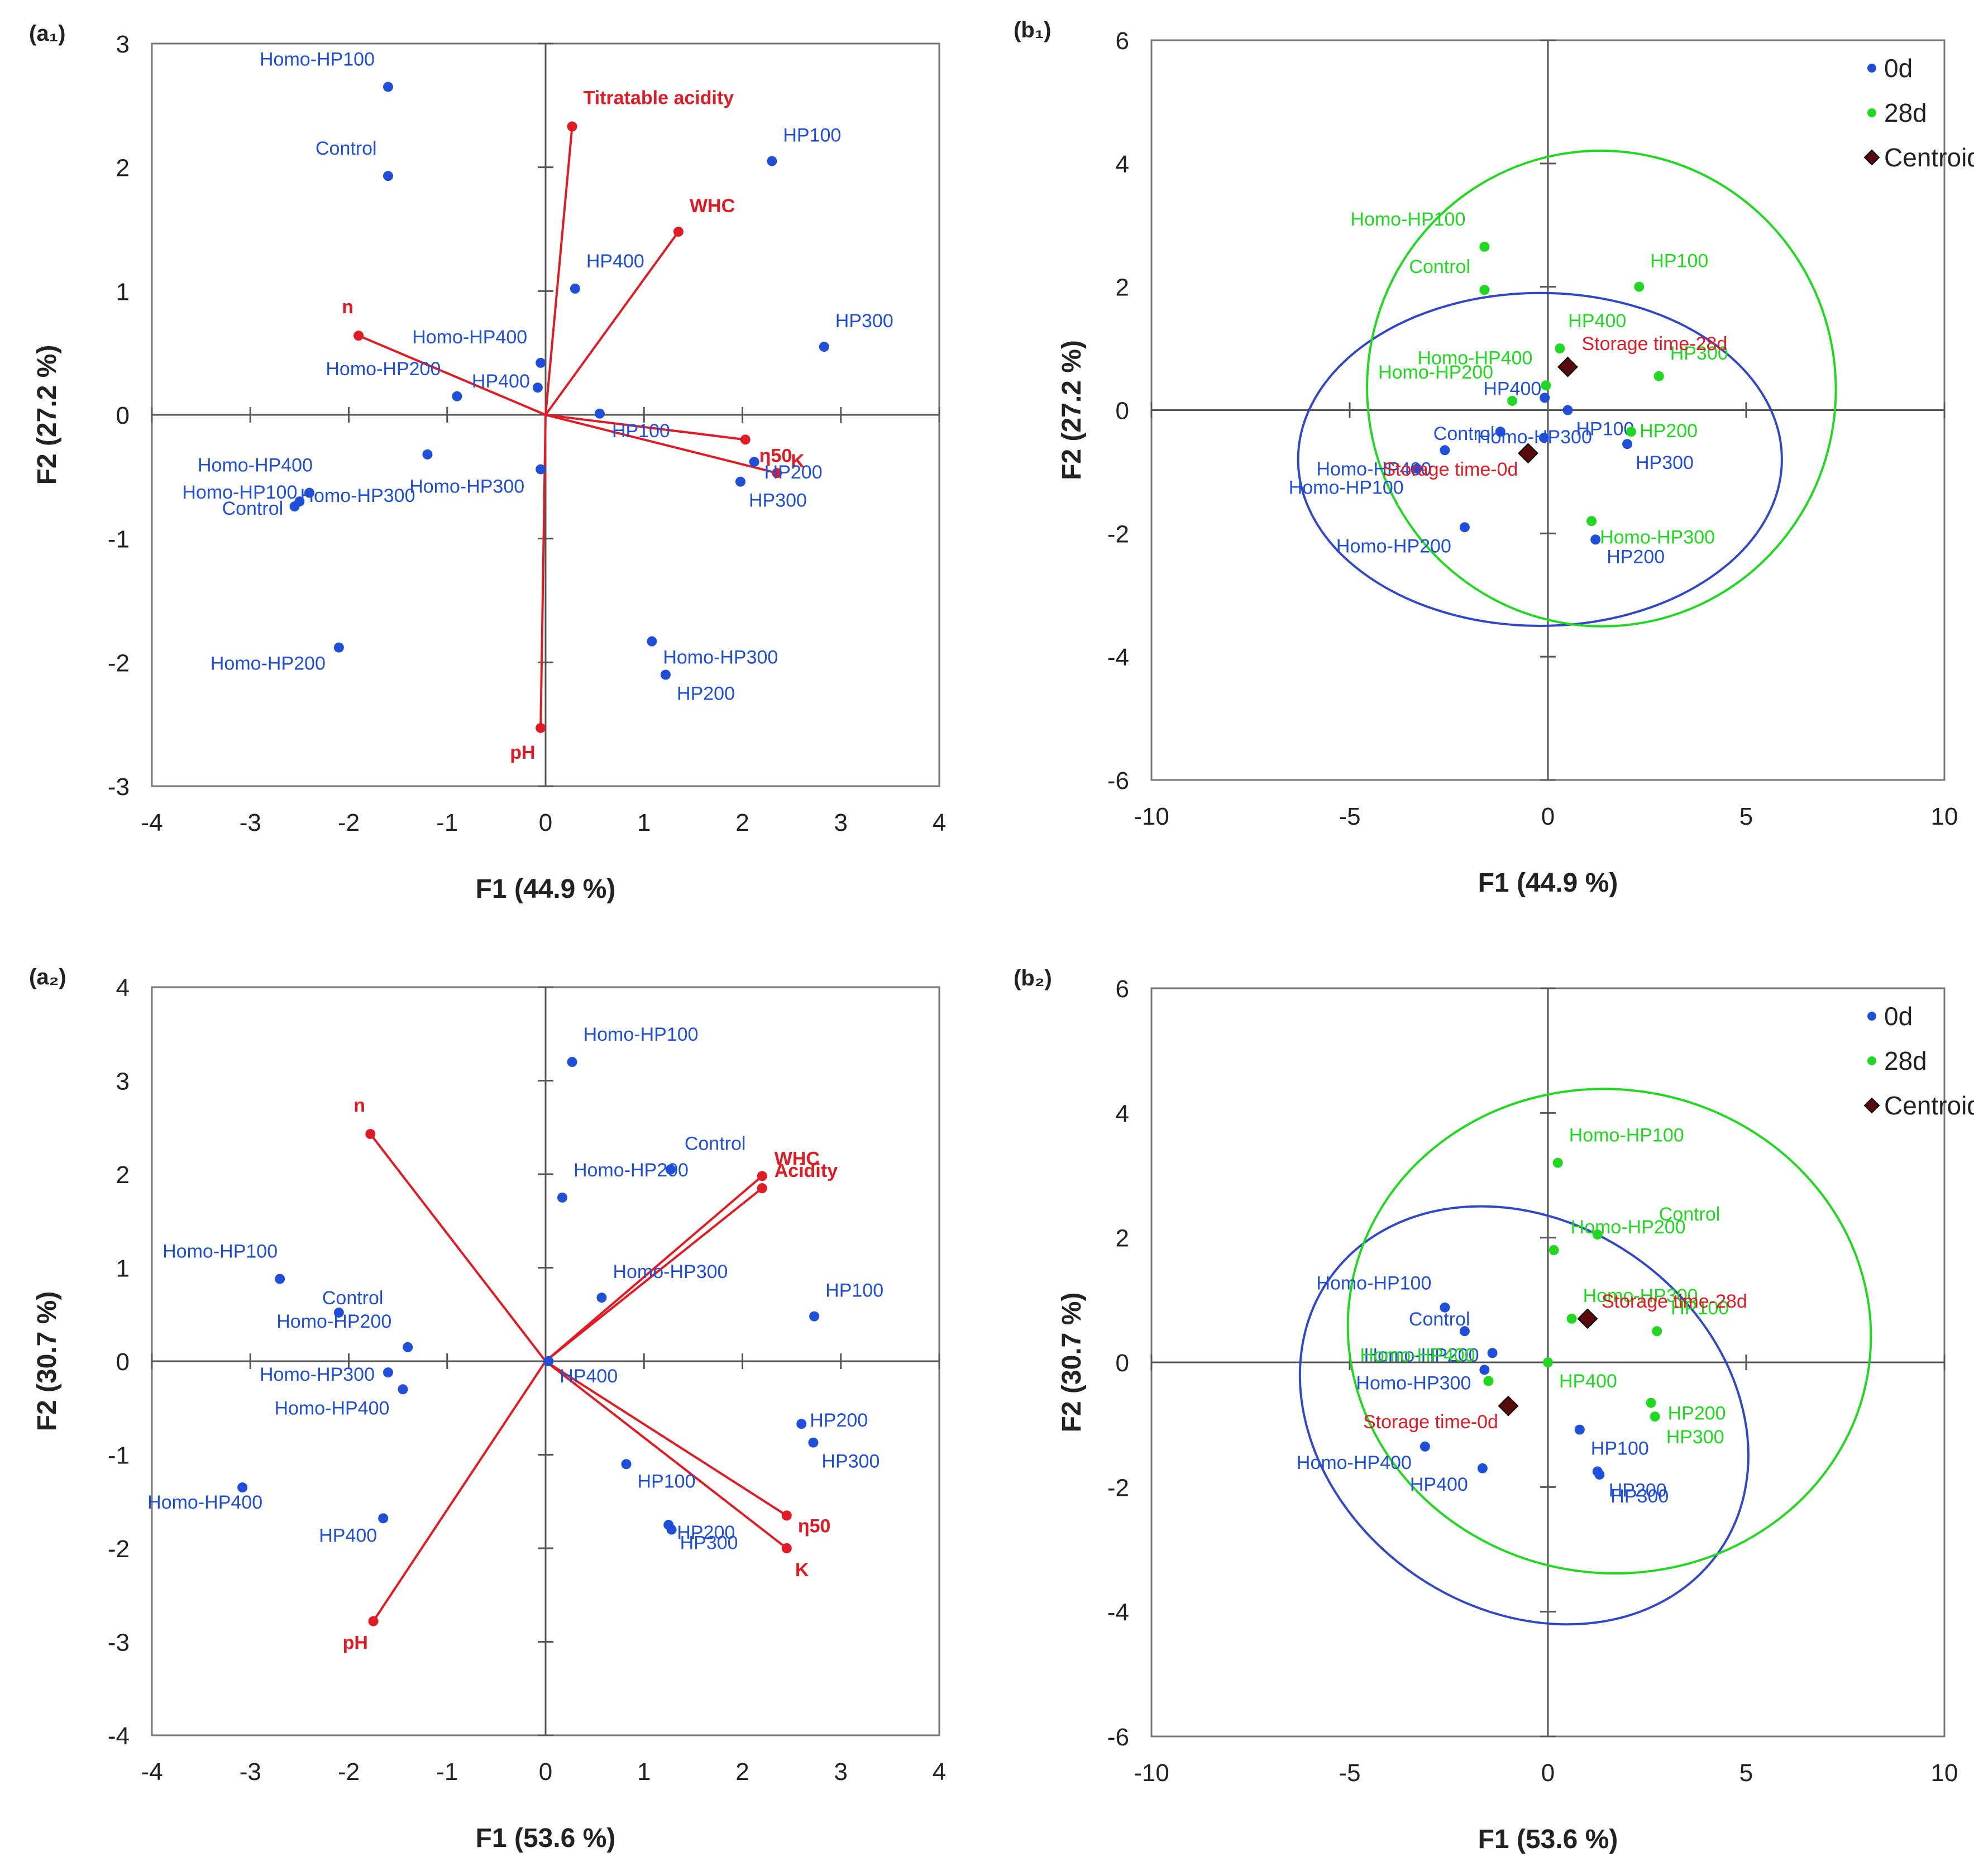  What do you see at coordinates (1123, 164) in the screenshot?
I see `y-tick-label: 4` at bounding box center [1123, 164].